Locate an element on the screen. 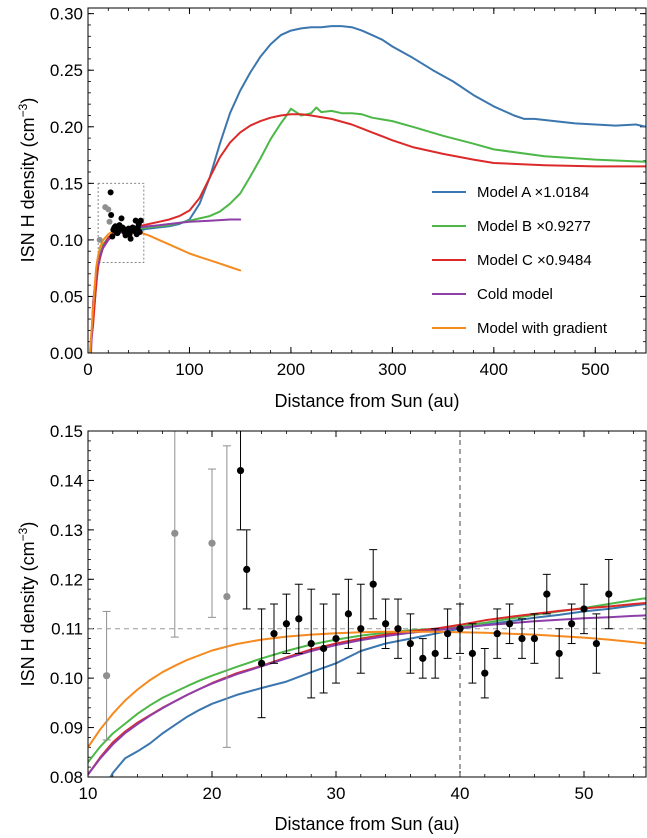 The image size is (647, 838). x-tick-label: 400 is located at coordinates (494, 369).